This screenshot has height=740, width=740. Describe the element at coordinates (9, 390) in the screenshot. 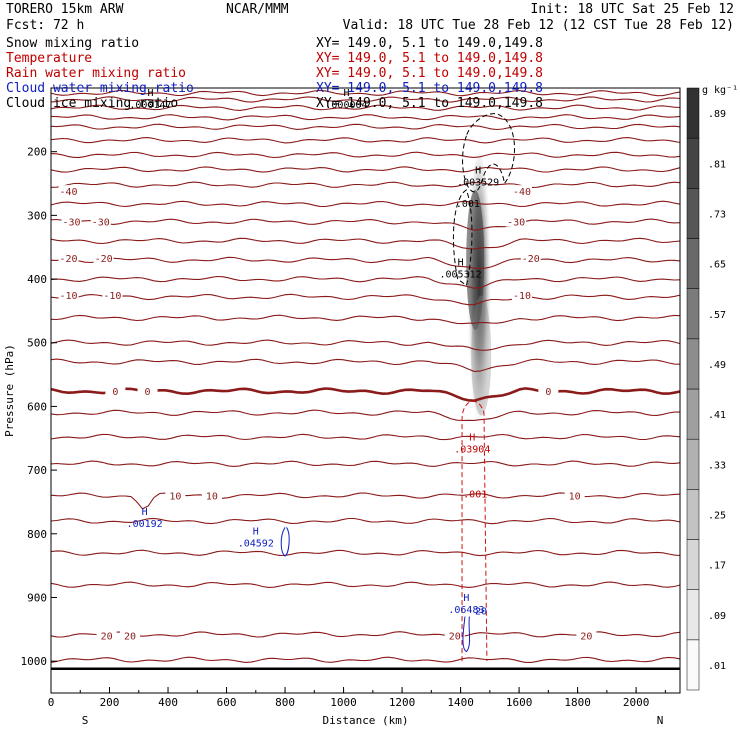

I see `y-axis-label: Pressure (hPa)` at that location.